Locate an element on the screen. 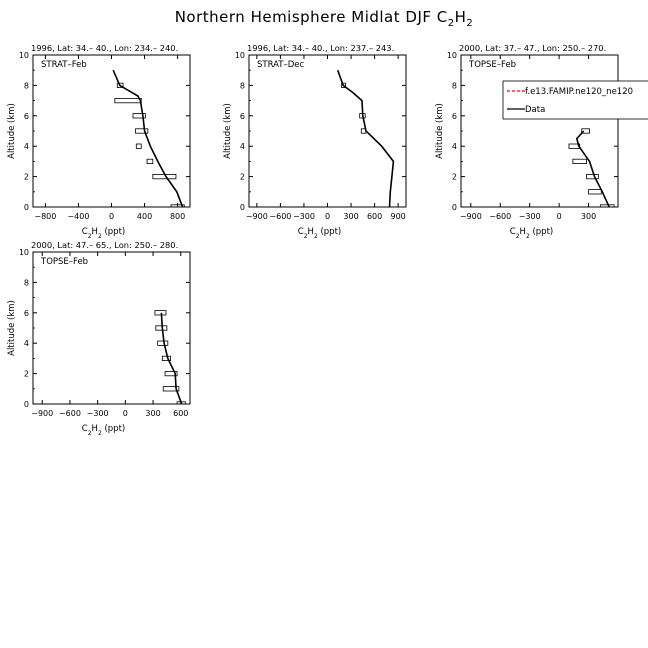 This screenshot has width=648, height=648. panel-title: 1996, Lat: 34.– 40., Lon: 237.– 243. is located at coordinates (320, 48).